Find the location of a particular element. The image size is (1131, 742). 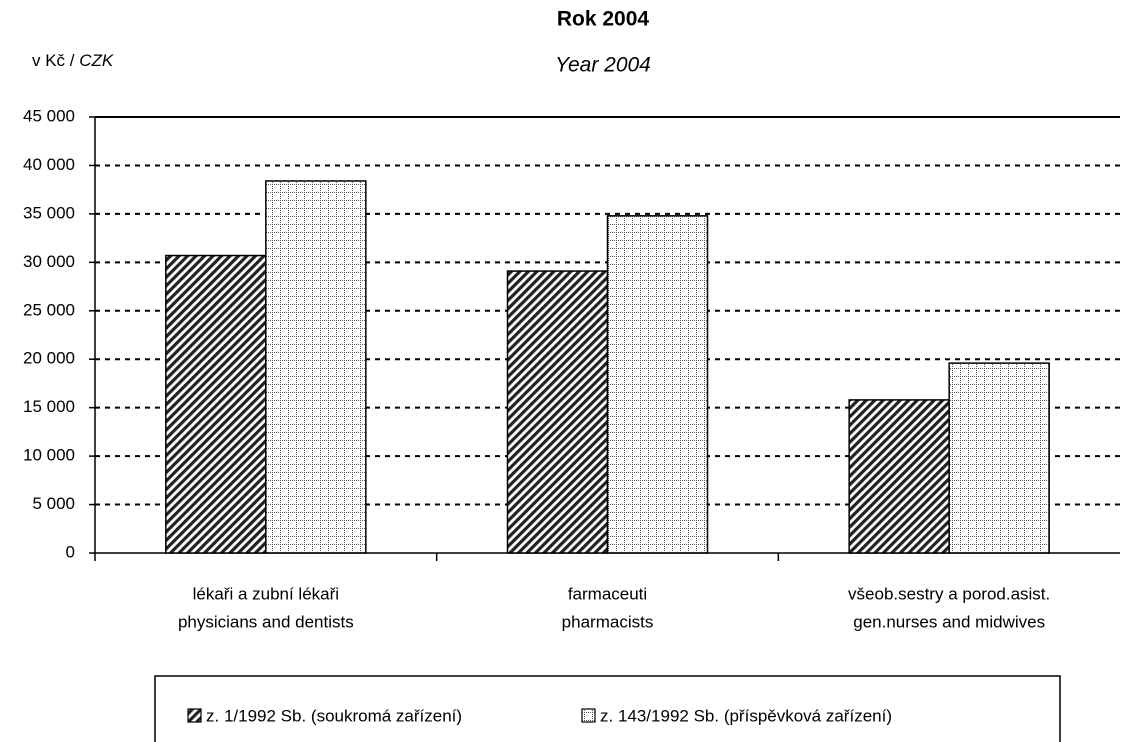

x-tick-label: farmaceuti is located at coordinates (607, 593).